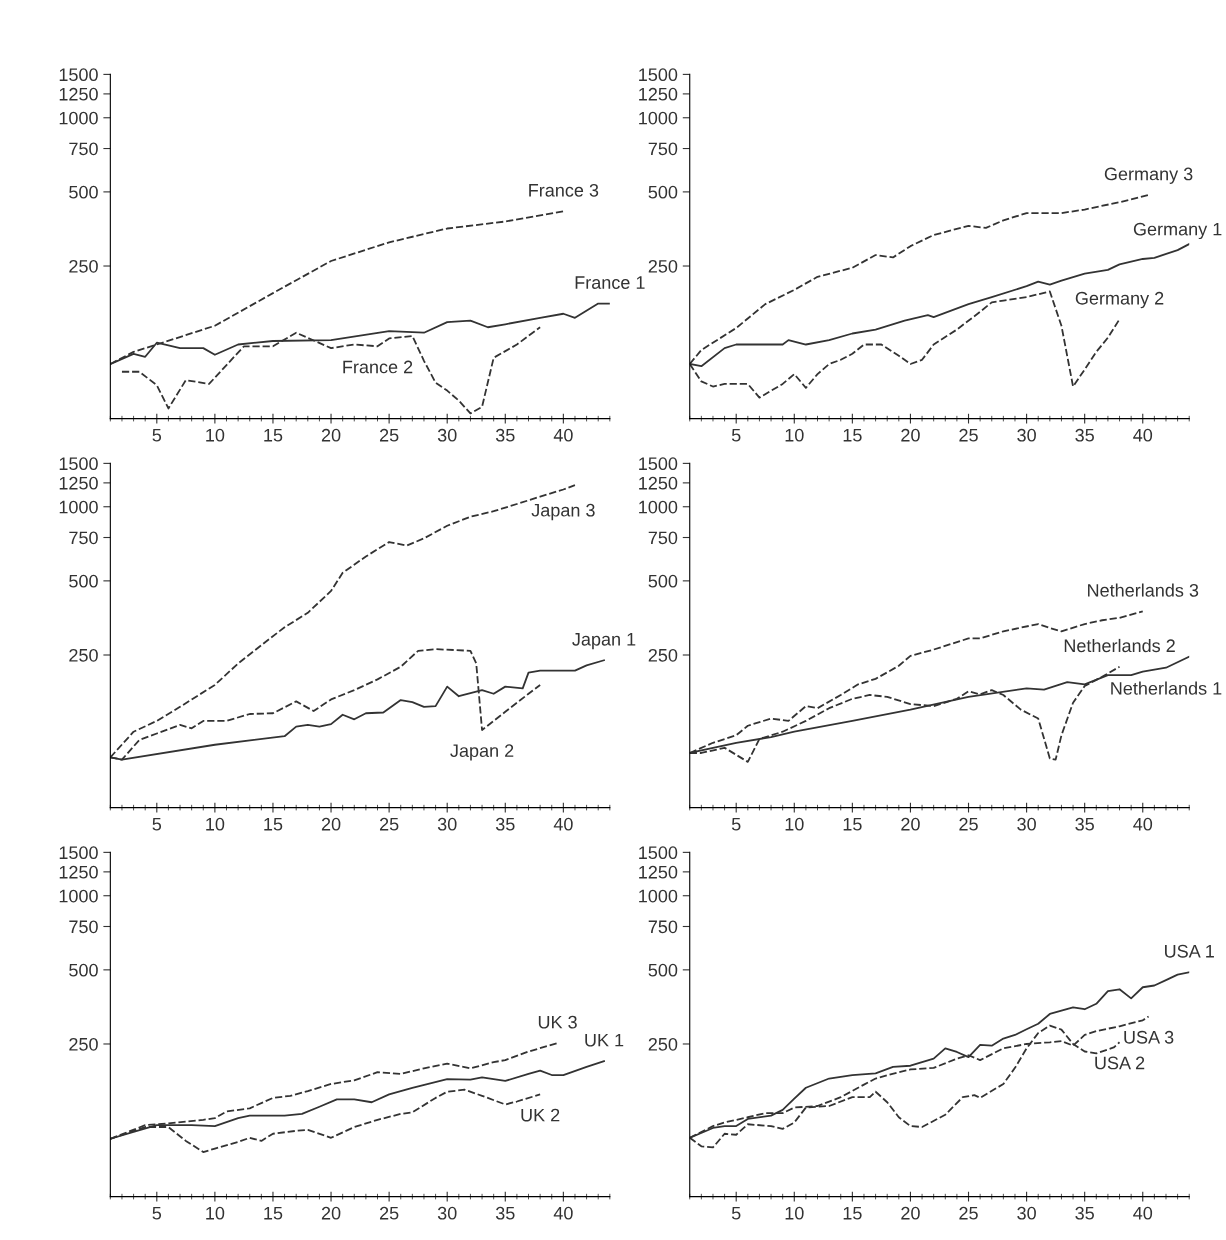 The width and height of the screenshot is (1226, 1240). Describe the element at coordinates (1189, 951) in the screenshot. I see `series-label: USA 1` at that location.